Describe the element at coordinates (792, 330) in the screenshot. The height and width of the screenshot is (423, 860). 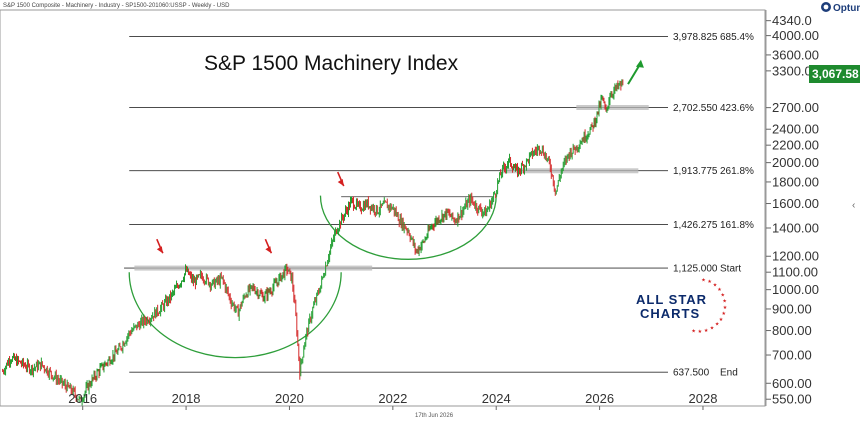
I see `y-tick-label: 800.00` at that location.